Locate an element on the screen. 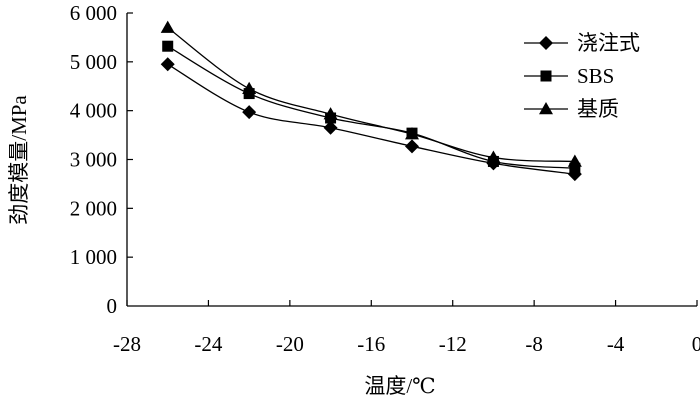 This screenshot has width=700, height=401. x-tick-label: -24 is located at coordinates (208, 344).